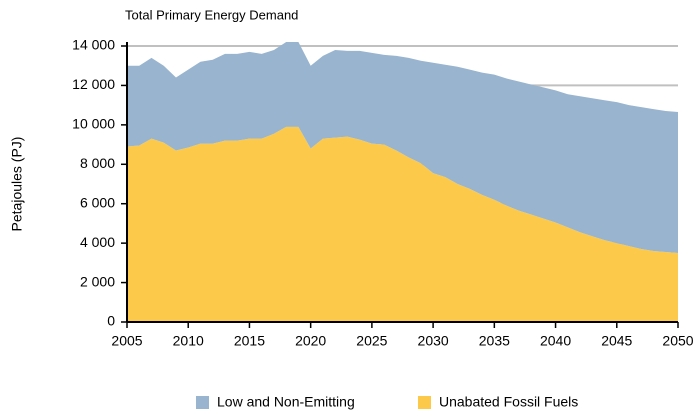 This screenshot has width=695, height=413. What do you see at coordinates (310, 341) in the screenshot?
I see `x-tick-label: 2020` at bounding box center [310, 341].